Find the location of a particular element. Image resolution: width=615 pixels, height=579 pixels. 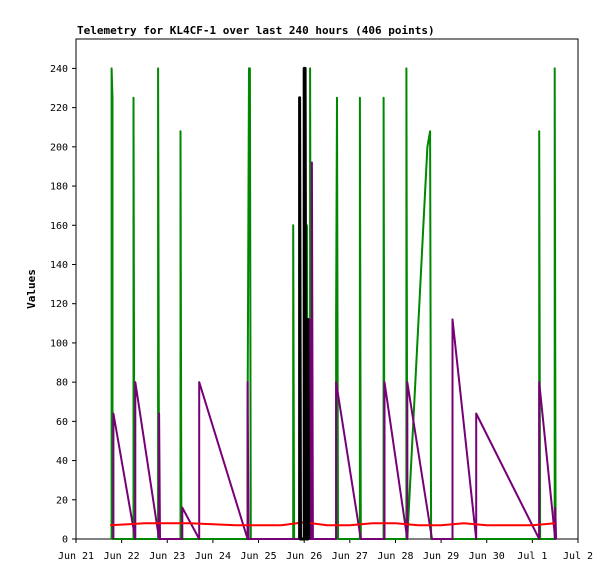

x-tick-label: Jun 21 is located at coordinates (76, 556).